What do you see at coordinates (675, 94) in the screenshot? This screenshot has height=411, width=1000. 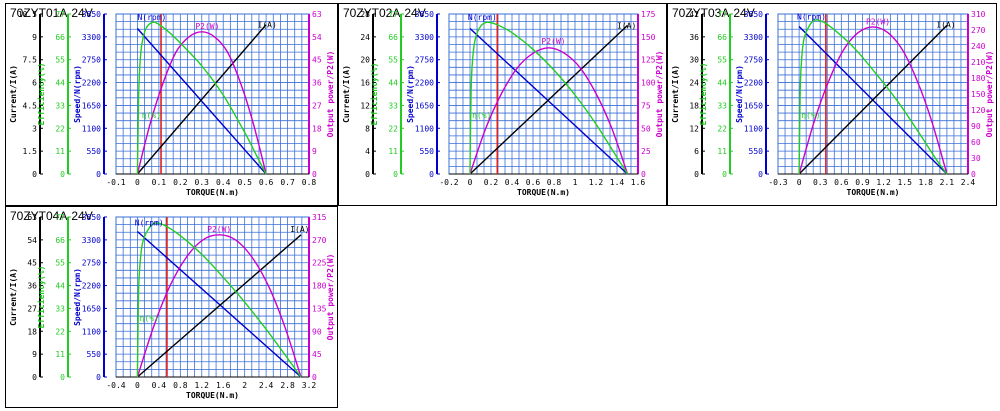 I see `current-axis-label: Current/I(A)` at bounding box center [675, 94].